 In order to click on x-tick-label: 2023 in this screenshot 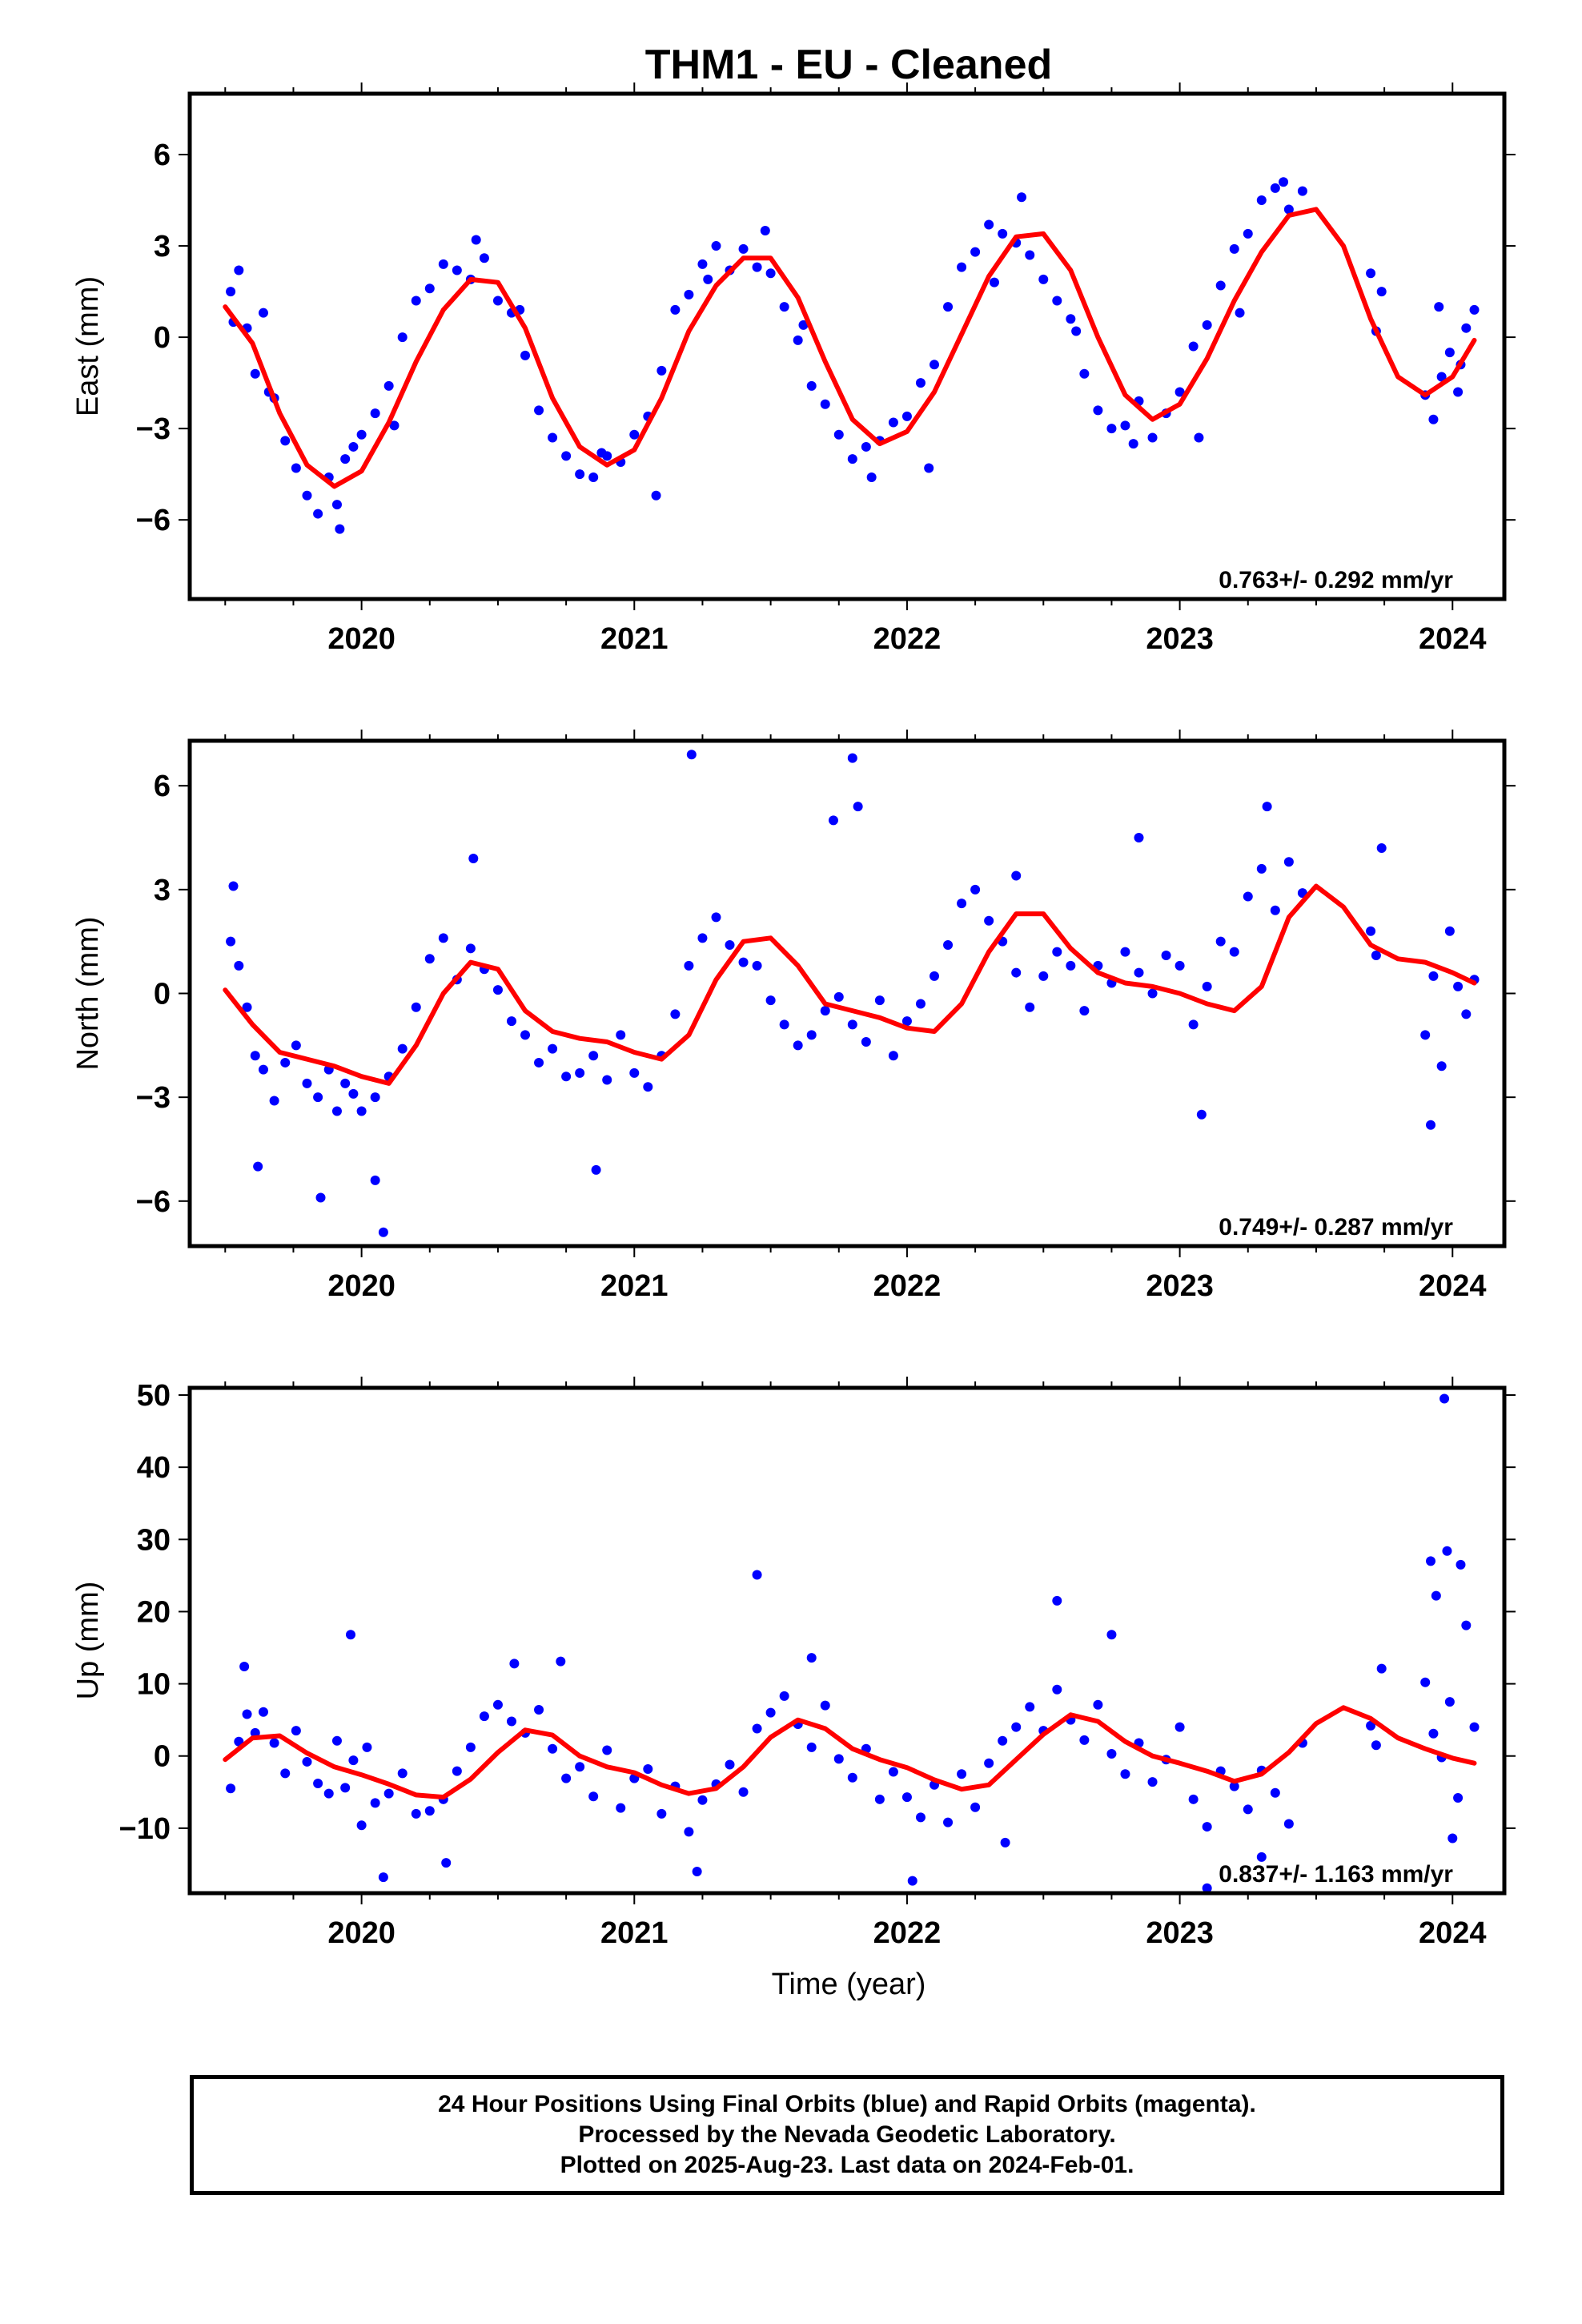, I will do `click(1180, 639)`.